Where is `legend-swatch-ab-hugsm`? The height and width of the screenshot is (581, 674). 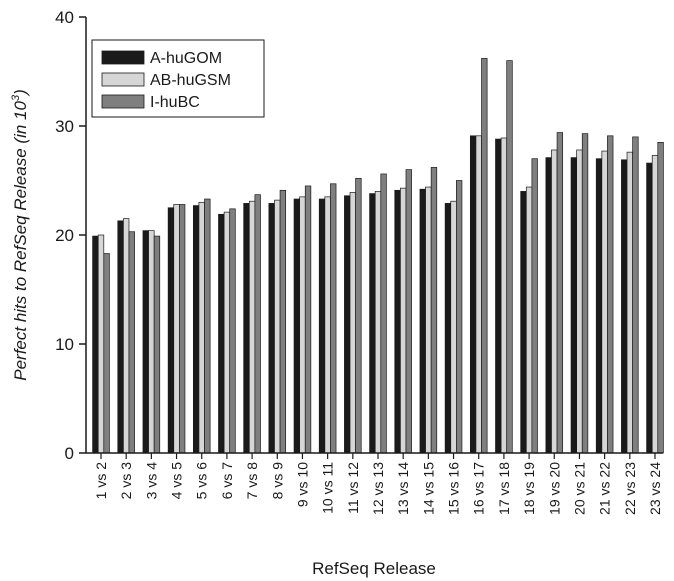 legend-swatch-ab-hugsm is located at coordinates (123, 79).